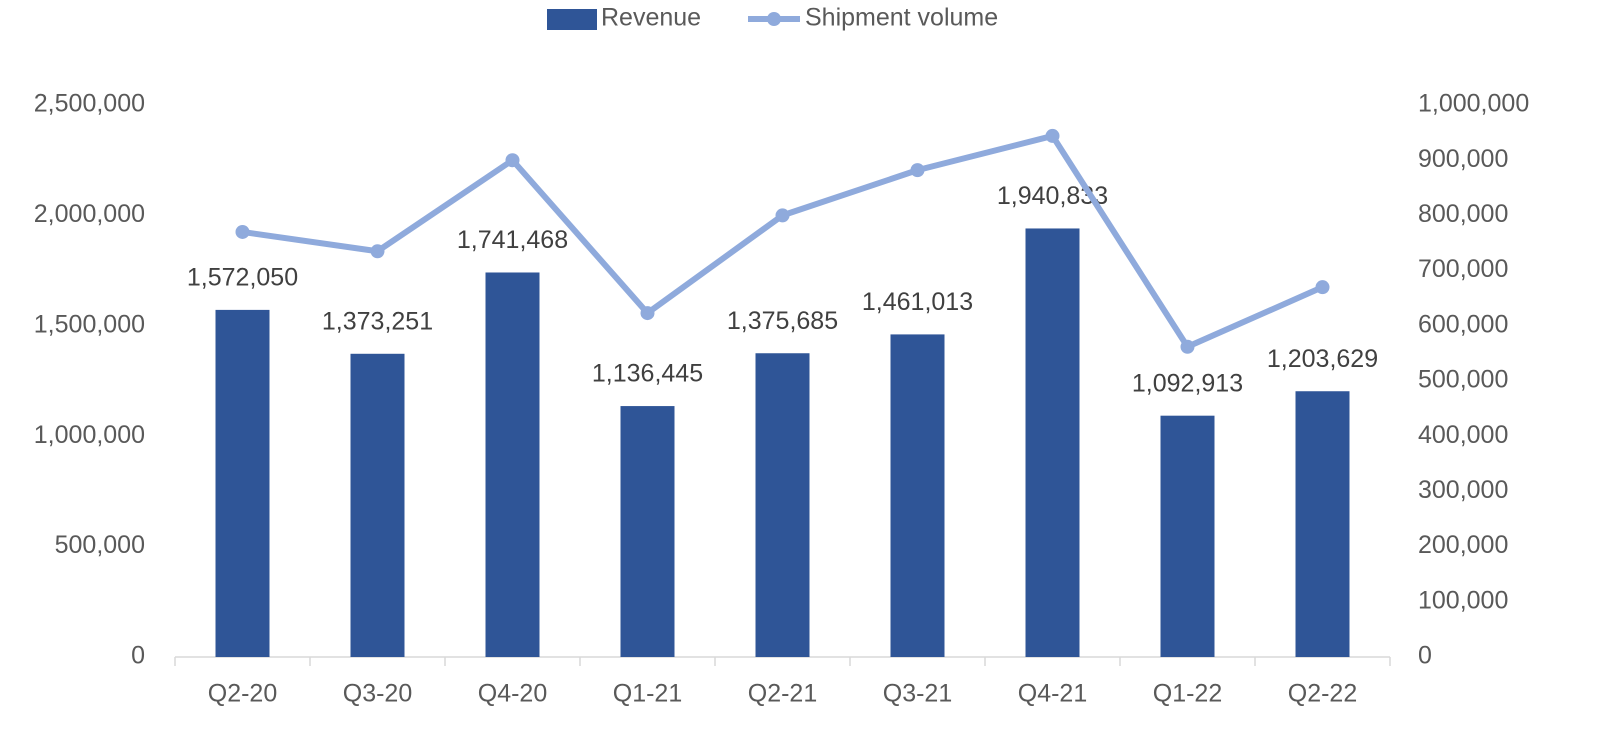  What do you see at coordinates (89, 104) in the screenshot?
I see `y-tick-label: 2,500,000` at bounding box center [89, 104].